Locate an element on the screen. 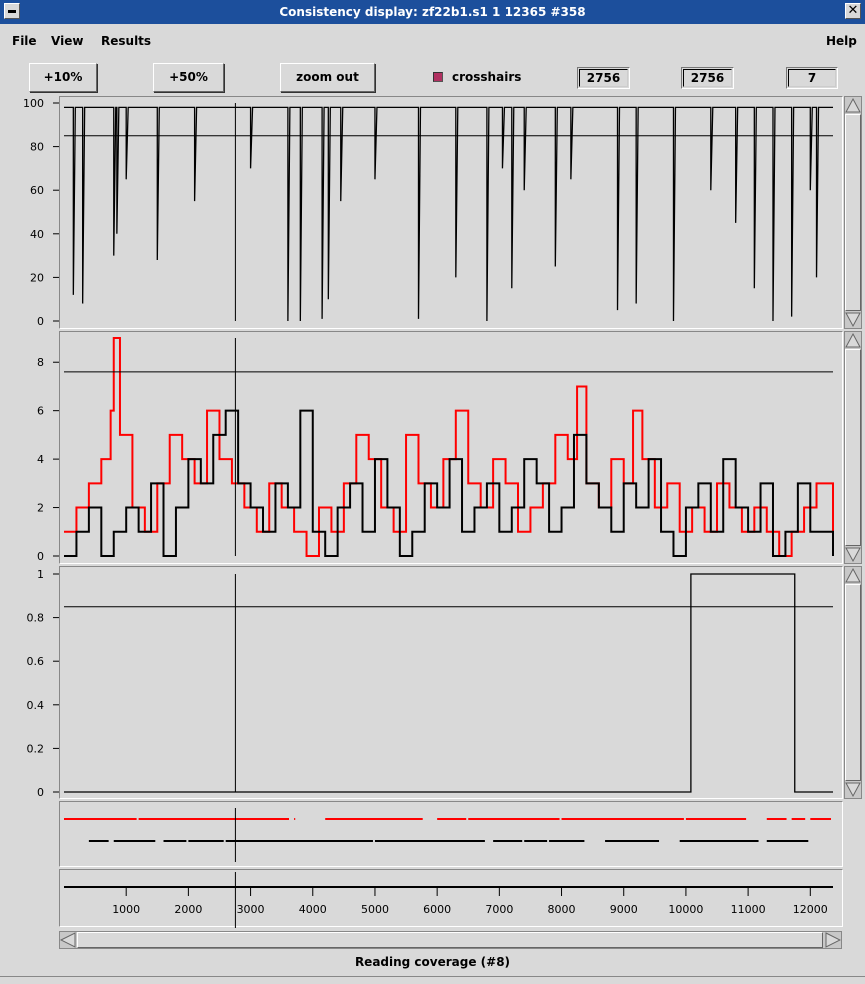 The image size is (865, 984). zoom-50-button: +50% is located at coordinates (188, 77).